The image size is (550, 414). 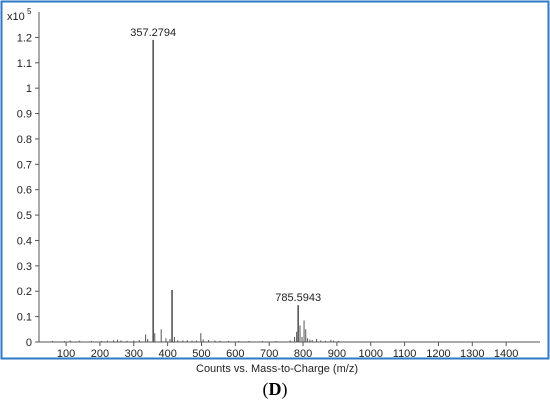 I want to click on panel-label-letter: D, so click(x=275, y=389).